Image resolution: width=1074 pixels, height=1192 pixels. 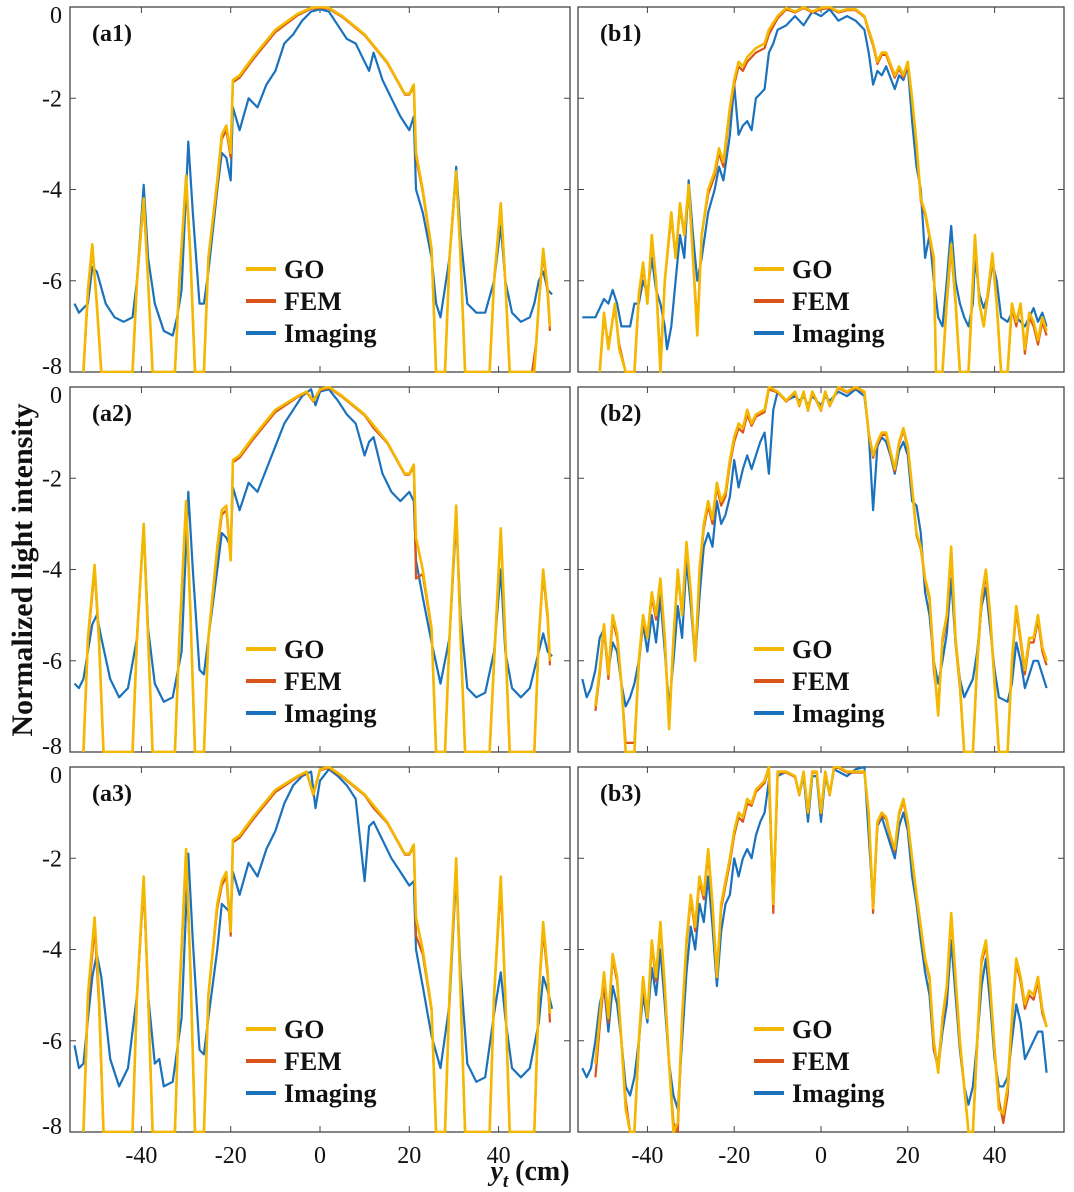 I want to click on panel-b1: (b1) GO FEM Imaging, so click(x=821, y=189).